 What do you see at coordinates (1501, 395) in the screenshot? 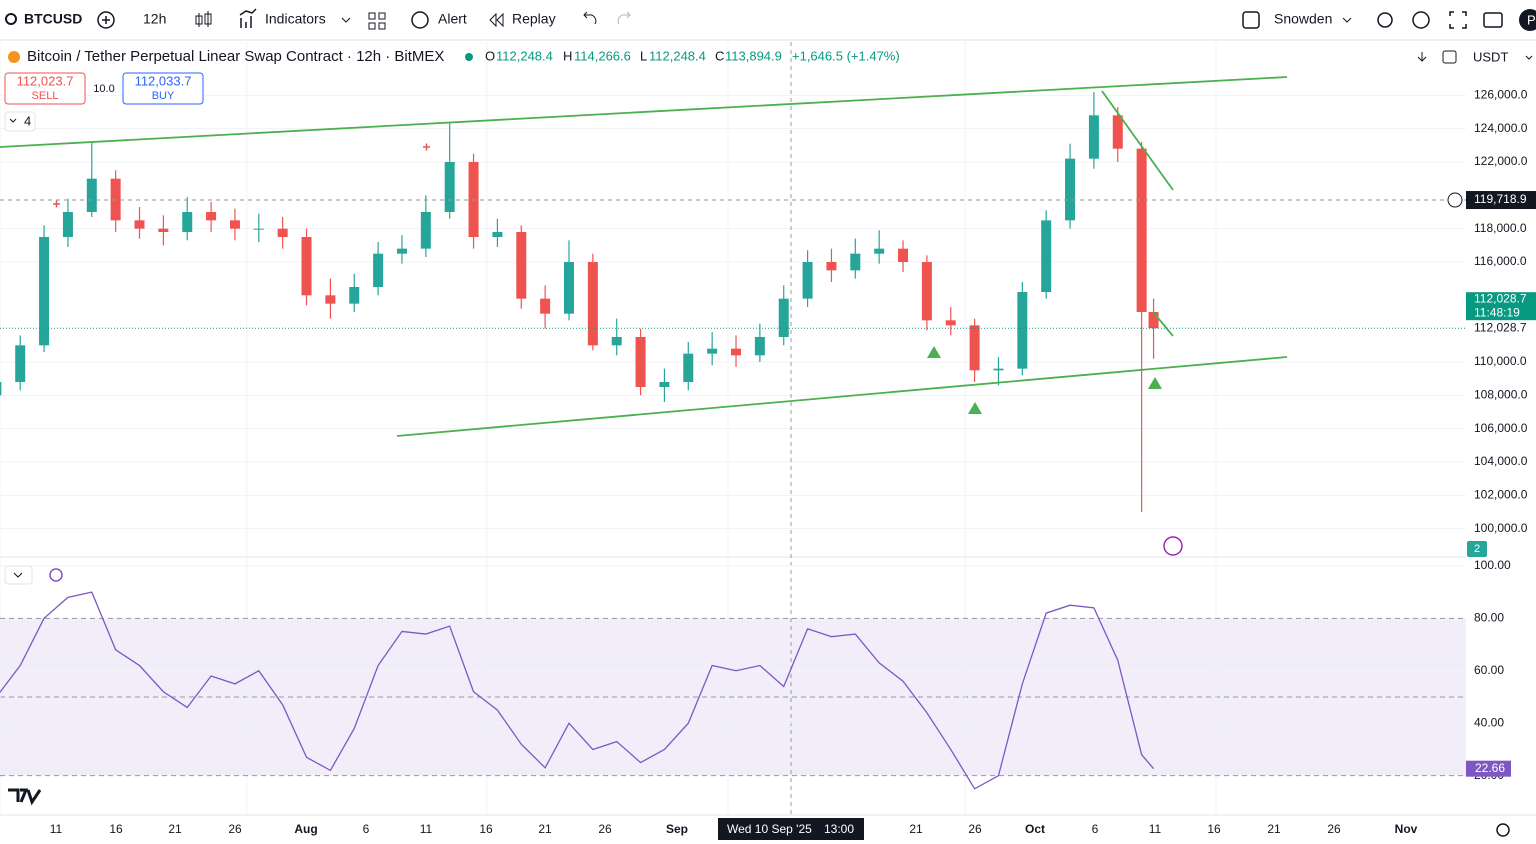
I see `y-tick-label: 108,000.0` at bounding box center [1501, 395].